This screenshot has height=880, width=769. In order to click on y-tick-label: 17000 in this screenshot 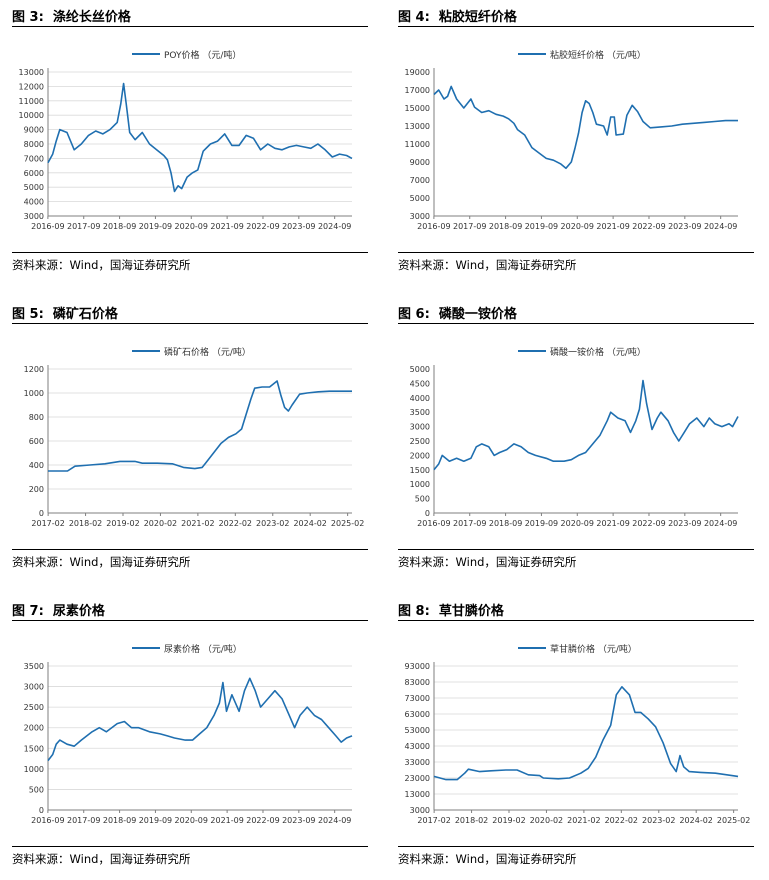, I will do `click(417, 90)`.